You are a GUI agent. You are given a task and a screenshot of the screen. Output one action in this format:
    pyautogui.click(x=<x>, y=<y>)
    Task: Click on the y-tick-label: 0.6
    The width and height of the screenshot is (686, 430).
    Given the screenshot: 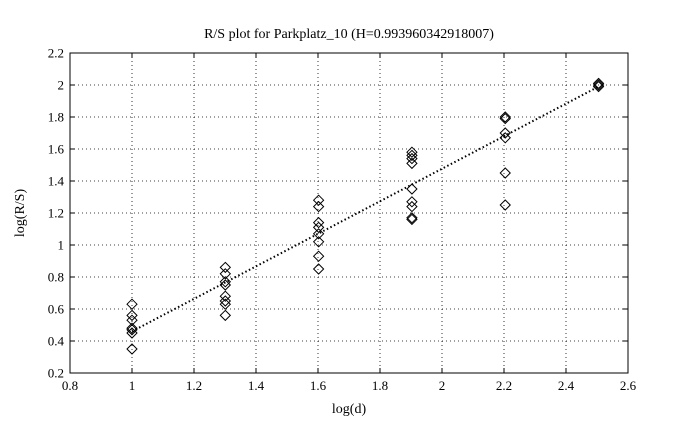 What is the action you would take?
    pyautogui.click(x=56, y=309)
    